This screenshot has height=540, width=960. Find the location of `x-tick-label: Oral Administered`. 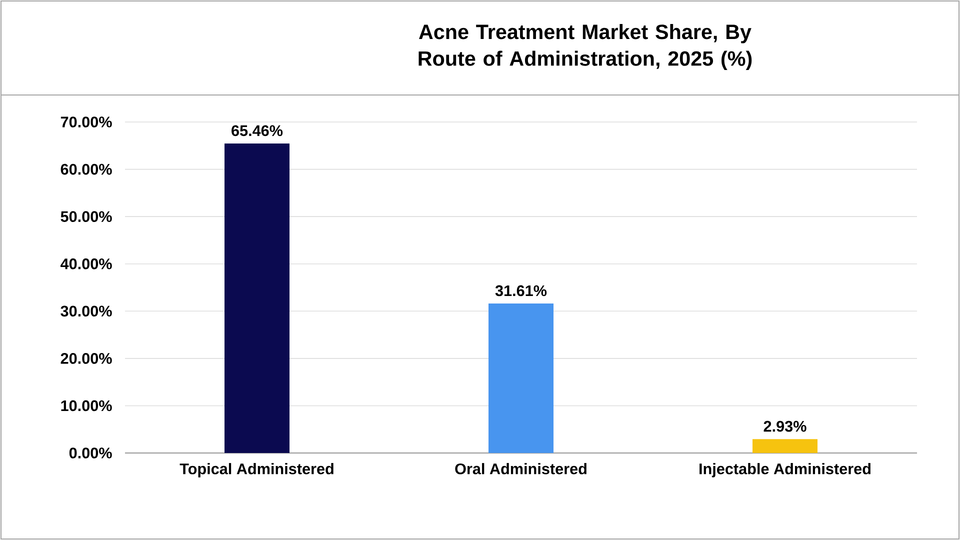

x-tick-label: Oral Administered is located at coordinates (520, 468).